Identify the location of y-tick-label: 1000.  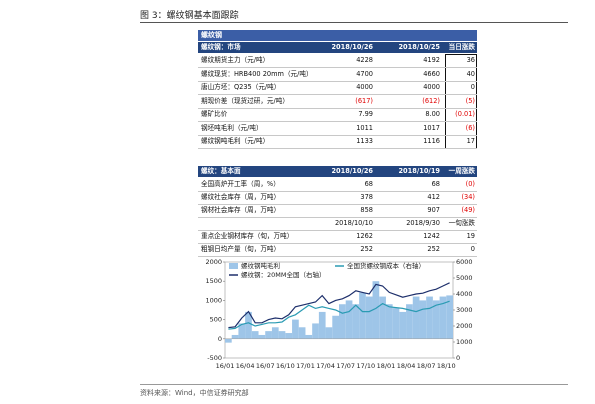
(213, 300).